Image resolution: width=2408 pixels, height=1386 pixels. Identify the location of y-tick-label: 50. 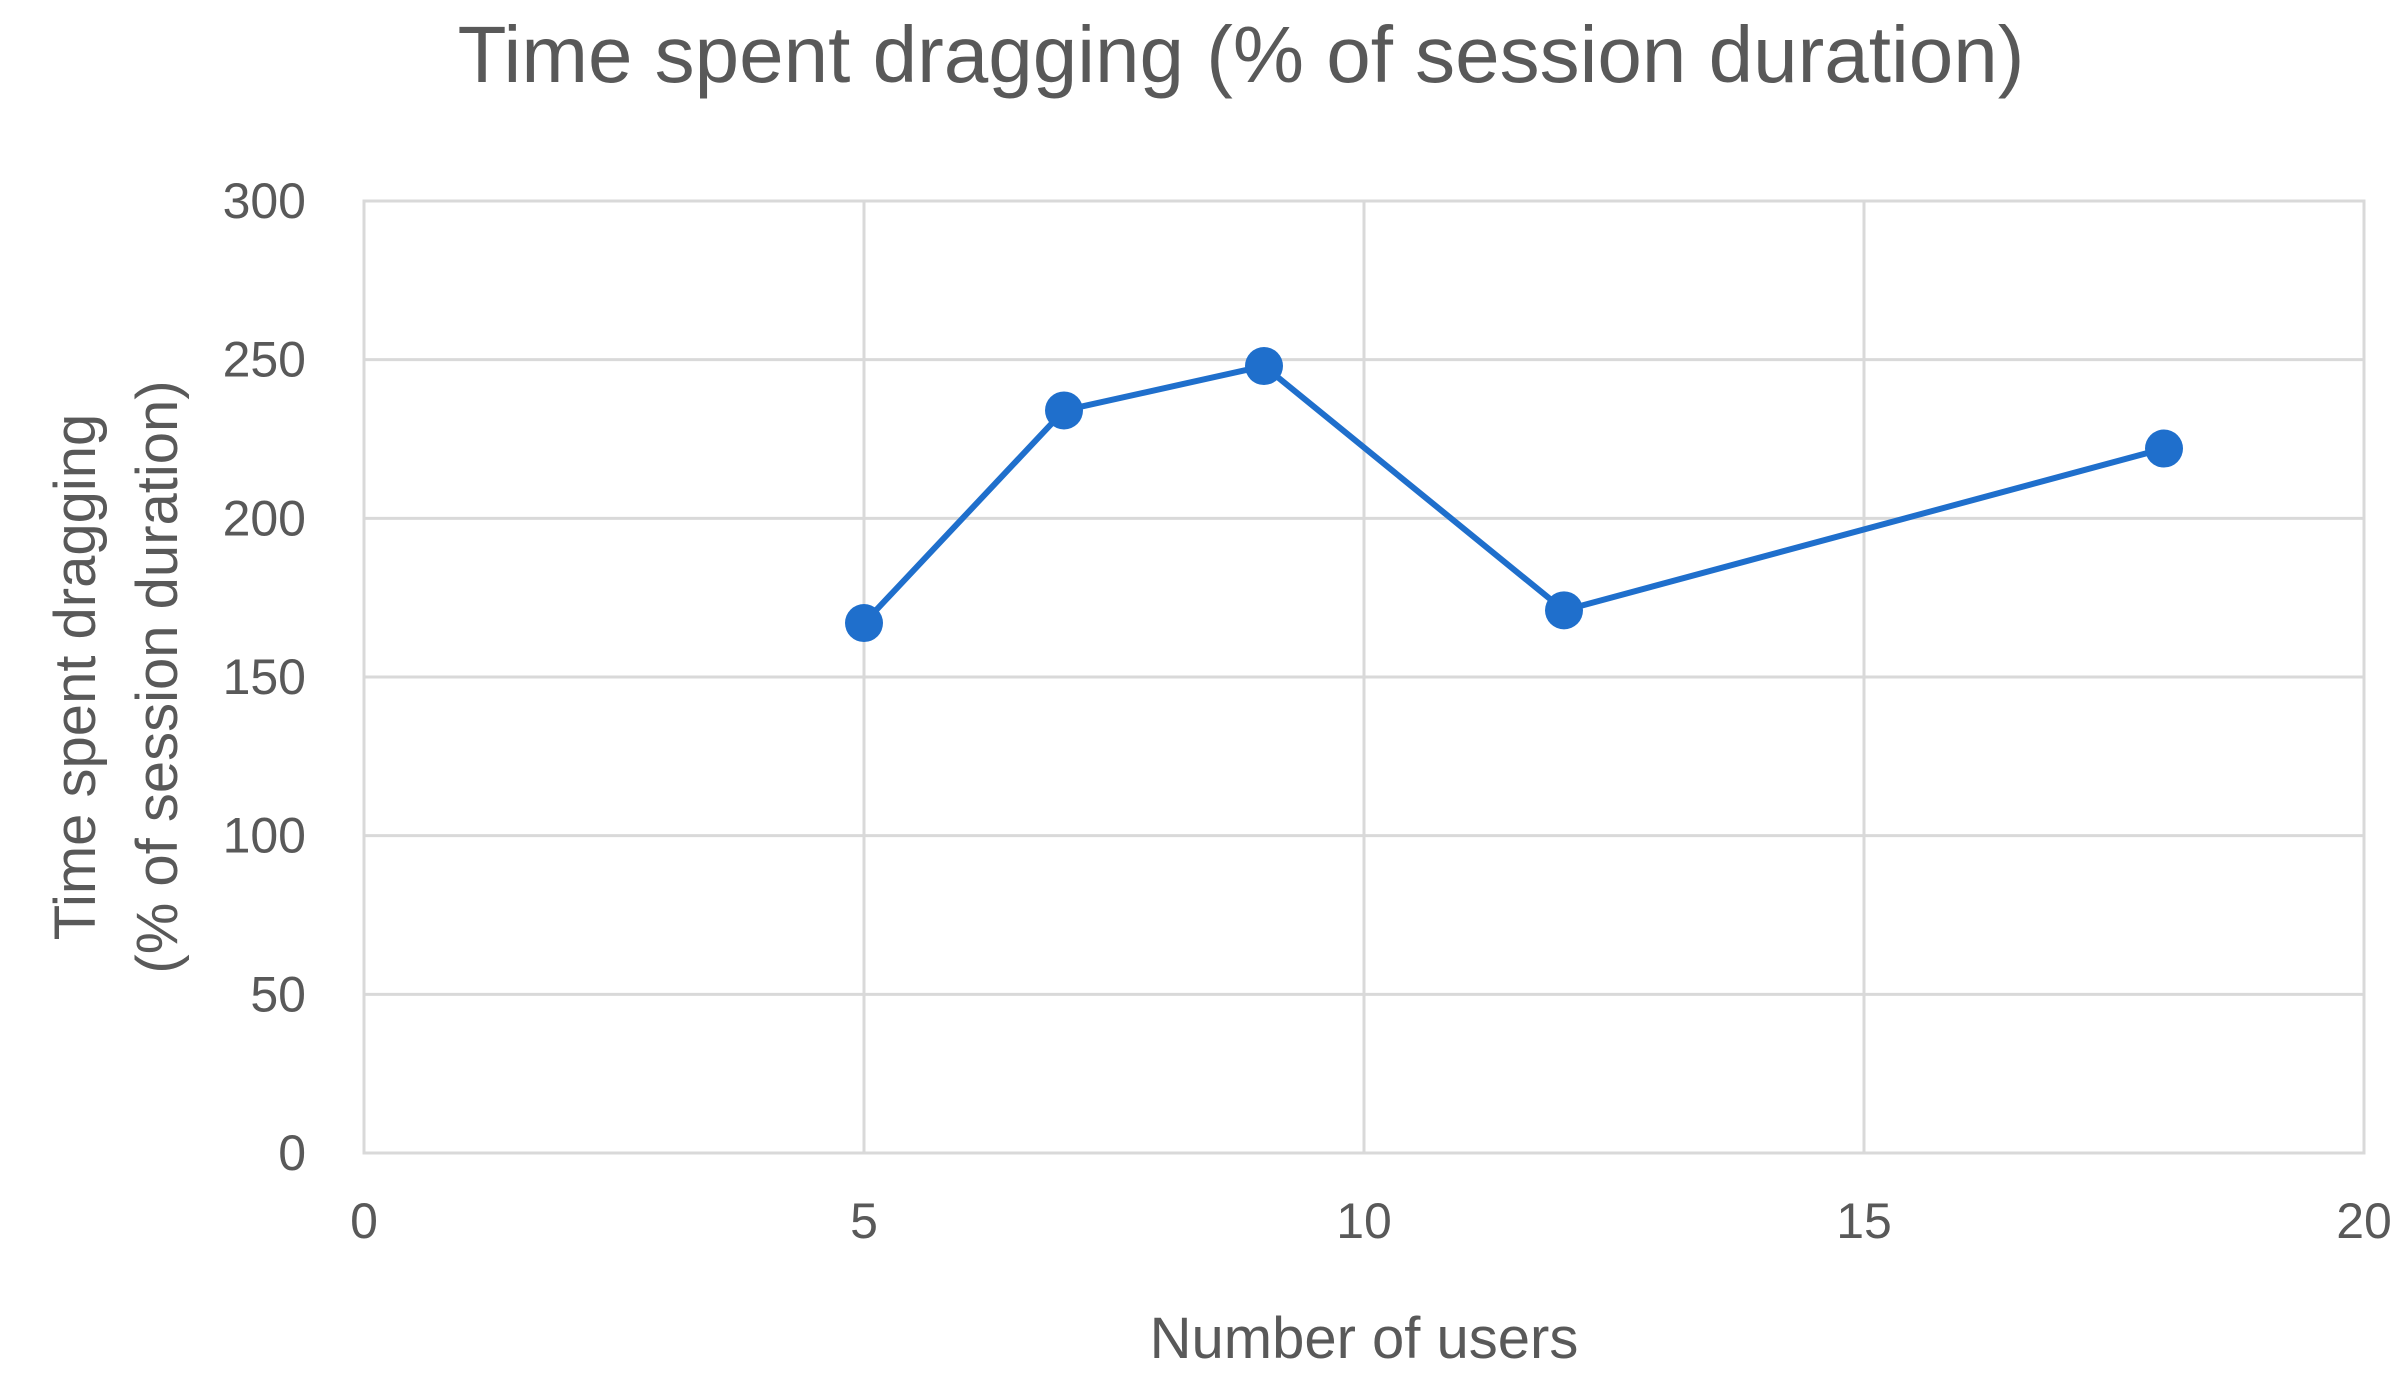
(278, 994).